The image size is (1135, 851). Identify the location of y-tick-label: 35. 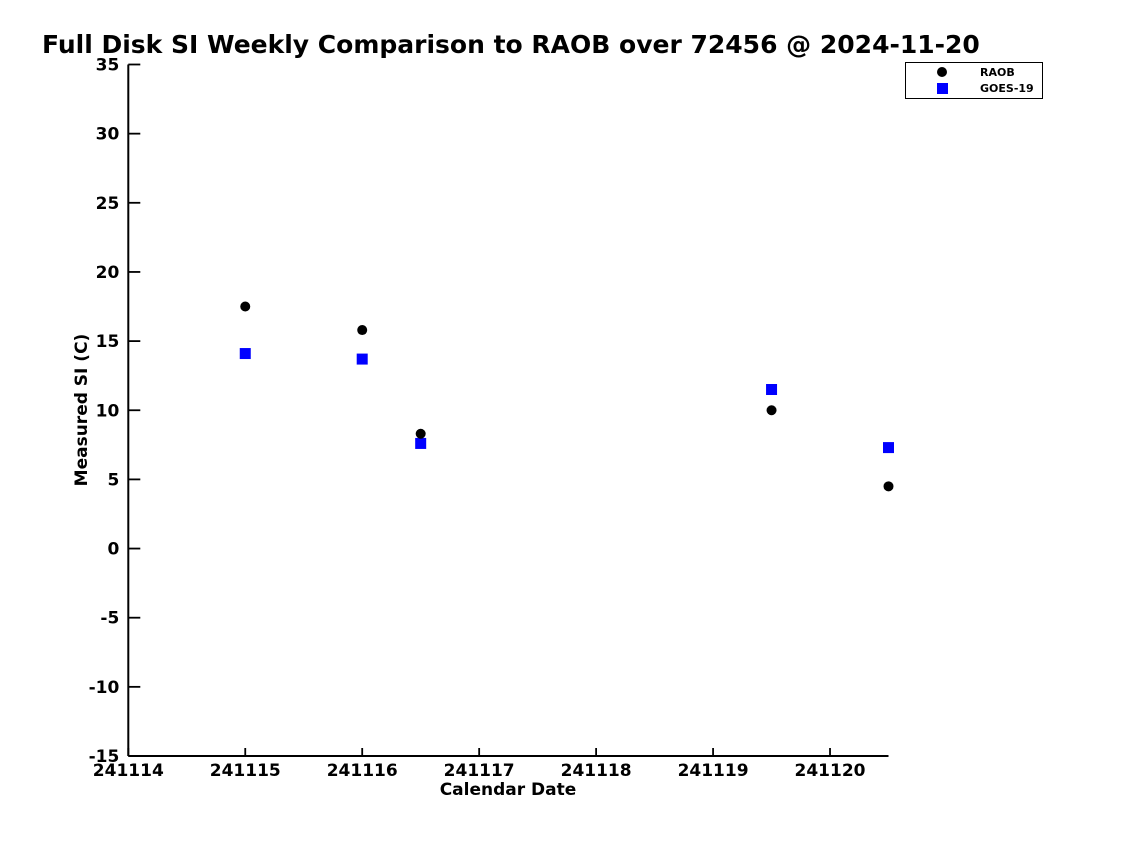
(108, 66).